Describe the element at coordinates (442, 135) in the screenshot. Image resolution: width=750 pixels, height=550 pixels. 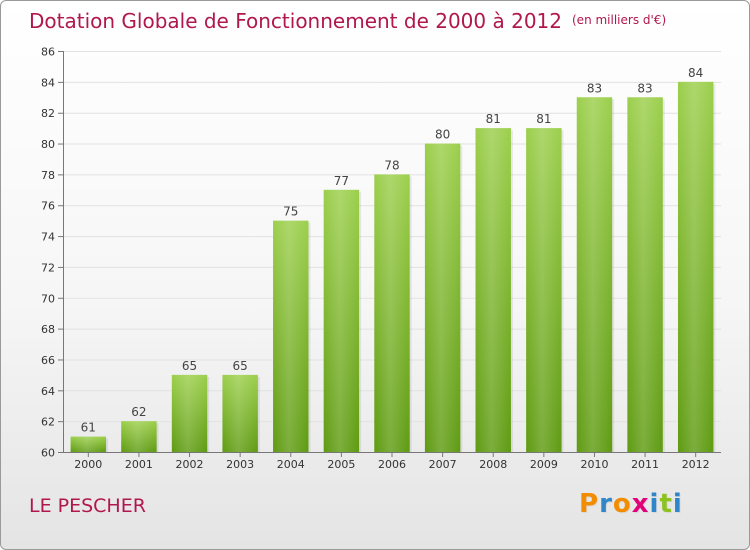
I see `value-label: 80` at that location.